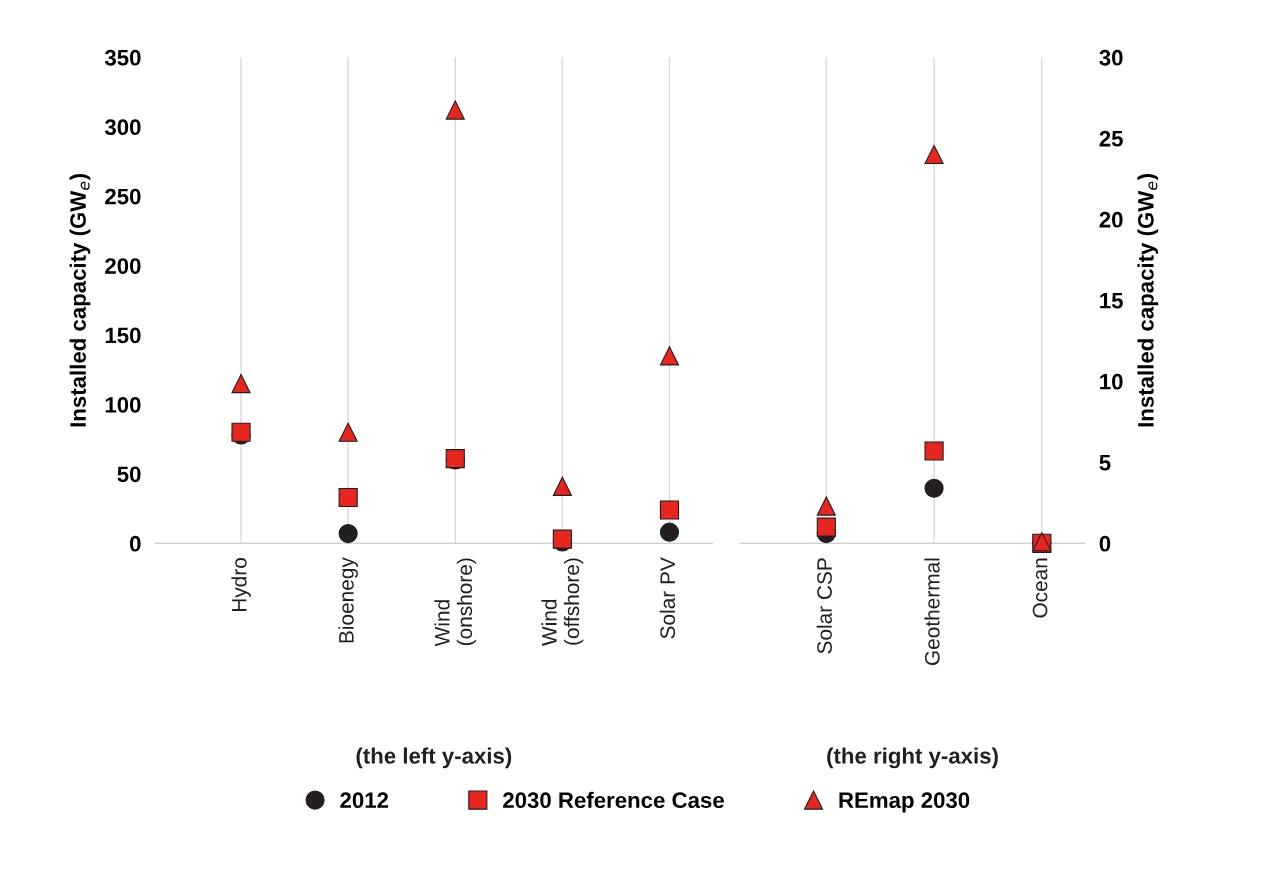 This screenshot has width=1263, height=882. Describe the element at coordinates (434, 758) in the screenshot. I see `text: (the left y-axis)` at that location.